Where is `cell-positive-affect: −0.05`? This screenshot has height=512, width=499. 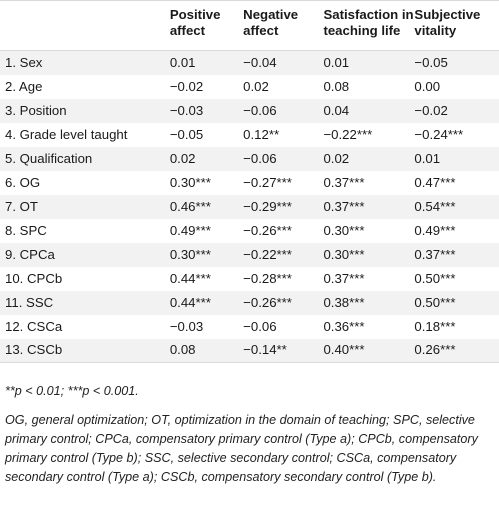 cell-positive-affect: −0.05 is located at coordinates (186, 134).